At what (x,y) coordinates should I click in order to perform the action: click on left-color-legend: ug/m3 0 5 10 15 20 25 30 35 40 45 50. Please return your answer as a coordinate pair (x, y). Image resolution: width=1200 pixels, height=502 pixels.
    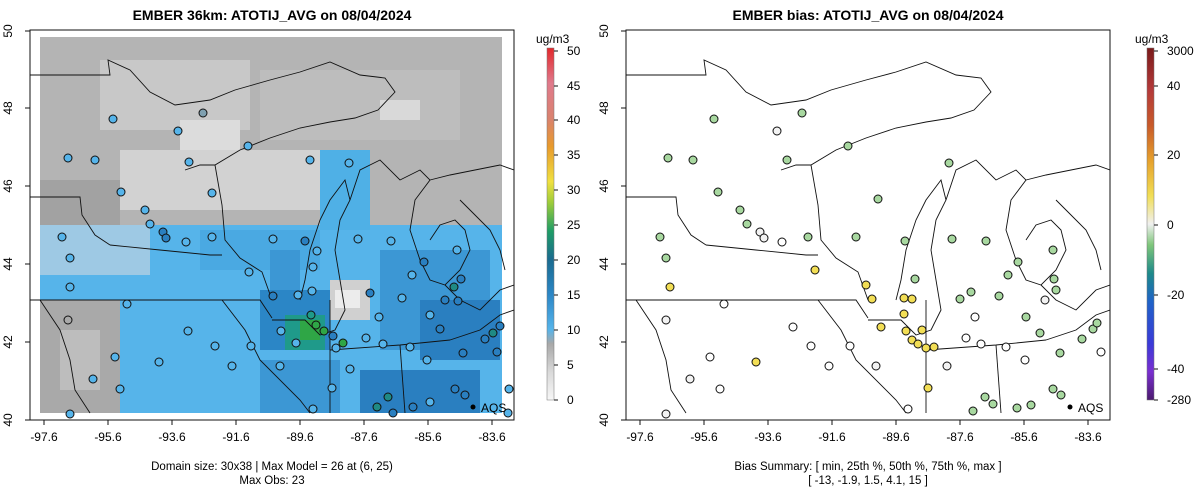
    Looking at the image, I should click on (558, 219).